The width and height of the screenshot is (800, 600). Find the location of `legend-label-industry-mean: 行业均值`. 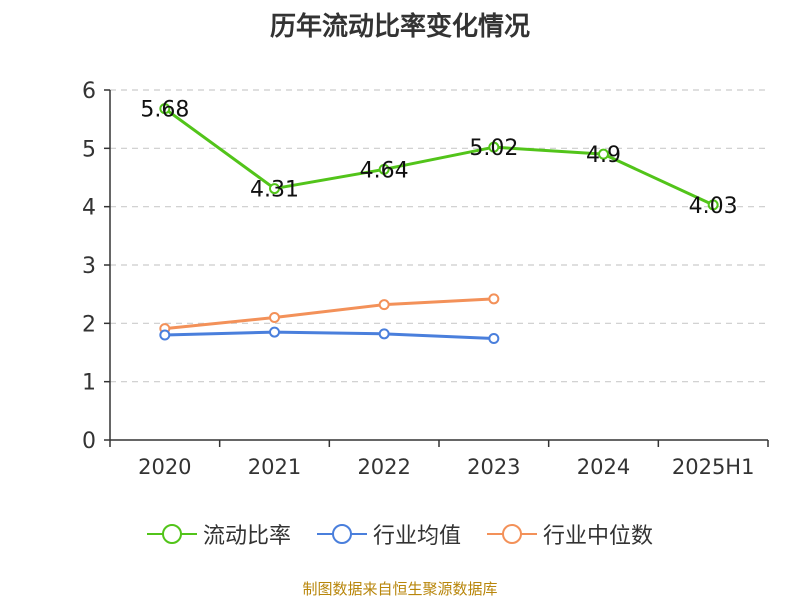

legend-label-industry-mean: 行业均值 is located at coordinates (416, 536).